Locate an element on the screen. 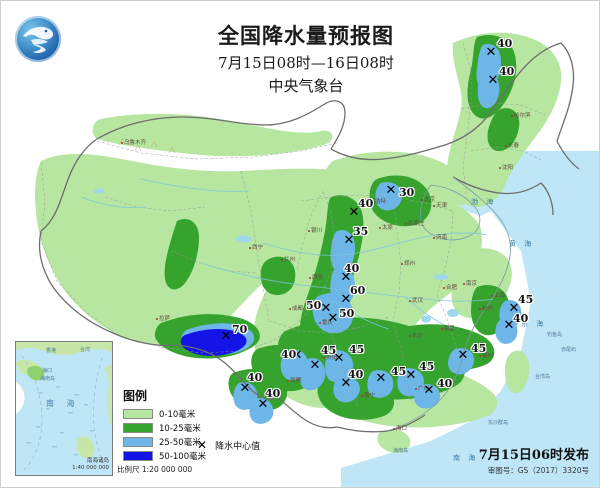  precip-center-value: 70 is located at coordinates (240, 329).